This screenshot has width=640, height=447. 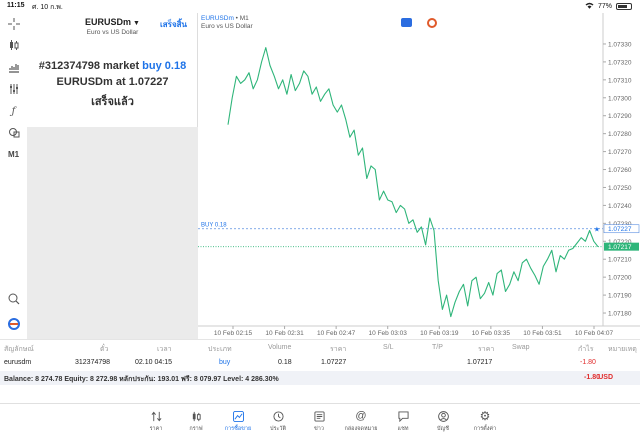 What do you see at coordinates (153, 362) in the screenshot?
I see `row-time: 02.10 04:15` at bounding box center [153, 362].